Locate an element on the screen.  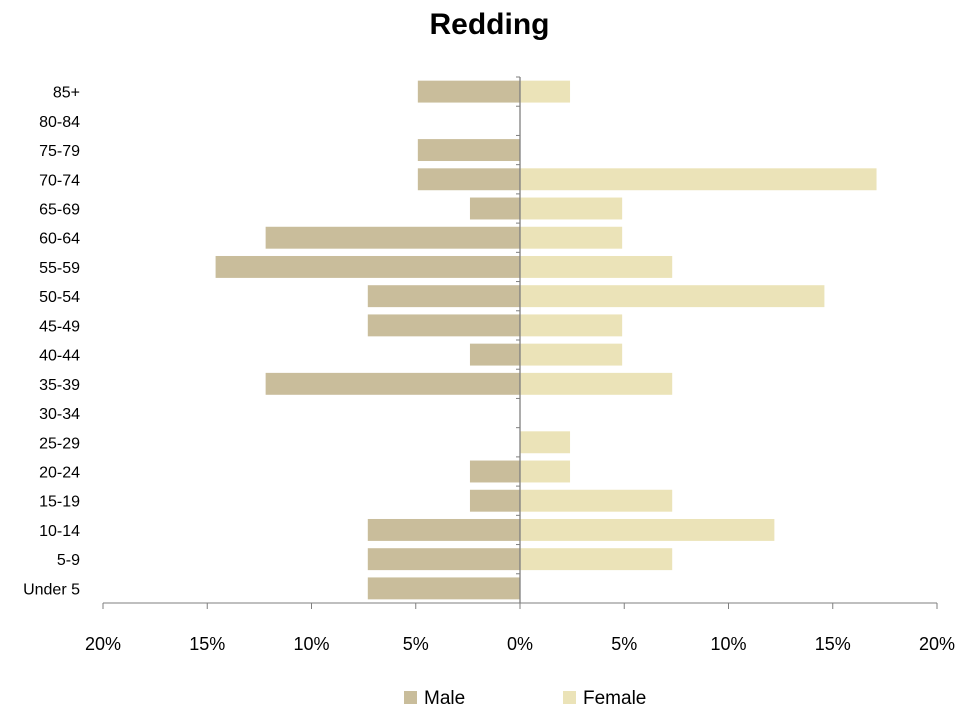
y-tick-label: 45-49 is located at coordinates (59, 326).